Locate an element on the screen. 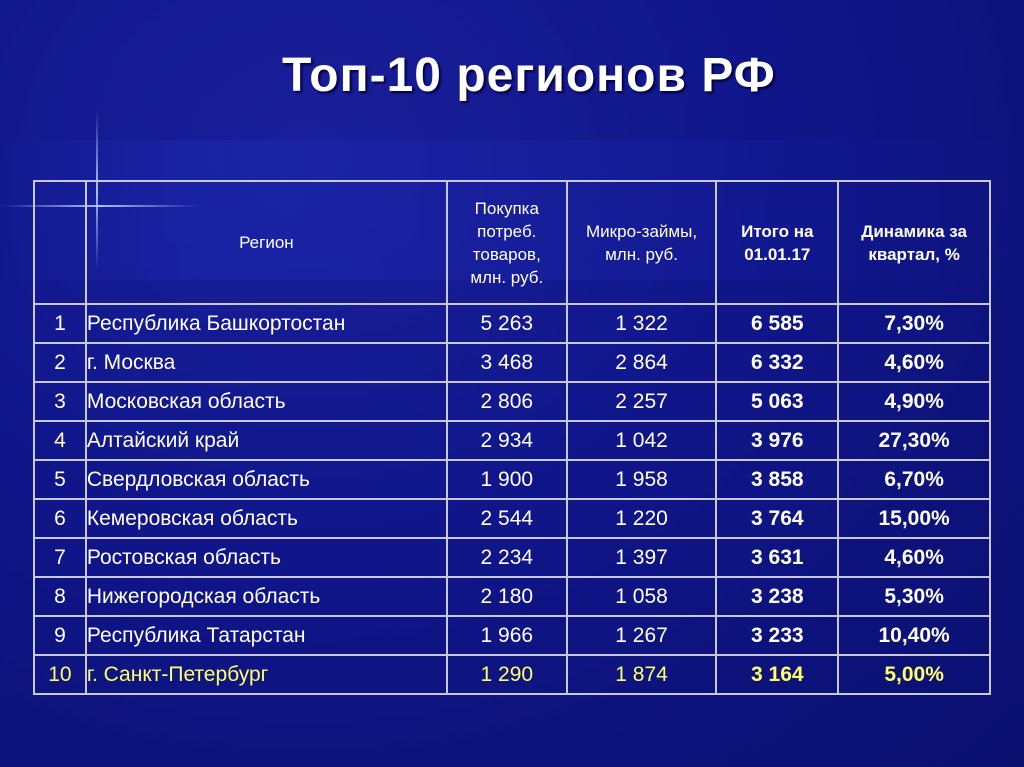  purchase-value: 2 806 is located at coordinates (506, 401).